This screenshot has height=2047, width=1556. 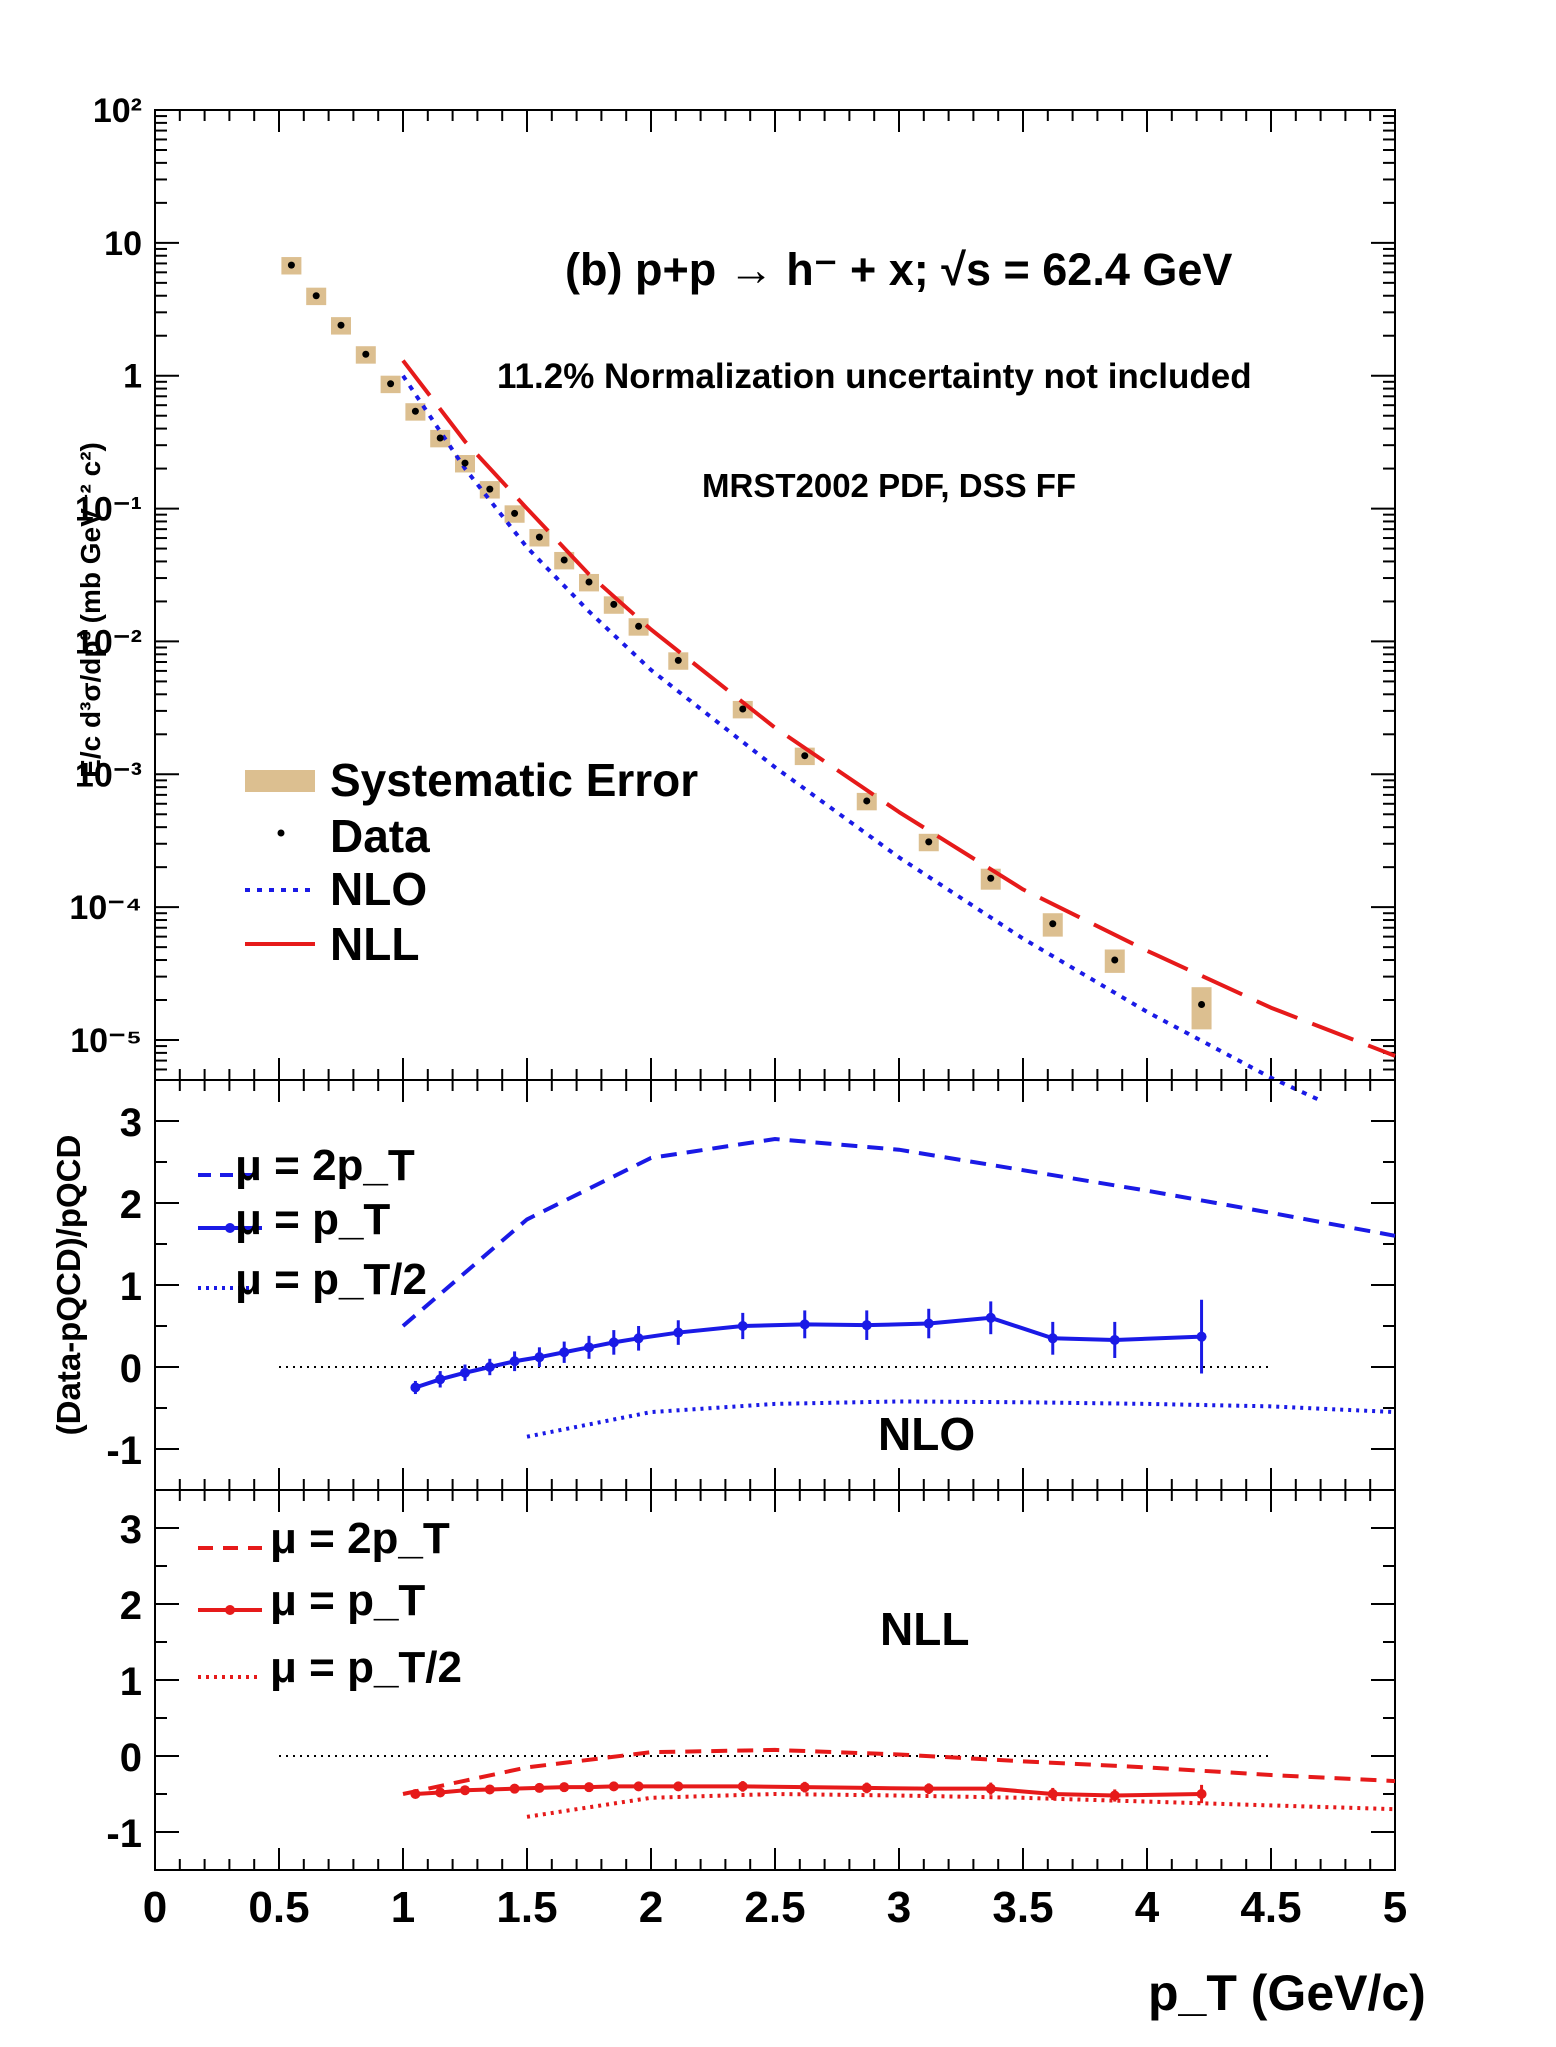 What do you see at coordinates (131, 1123) in the screenshot?
I see `y-tick-label: 3` at bounding box center [131, 1123].